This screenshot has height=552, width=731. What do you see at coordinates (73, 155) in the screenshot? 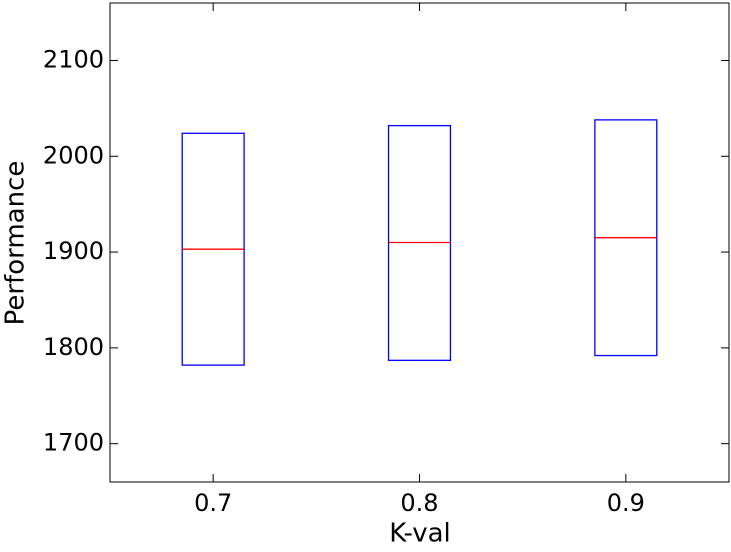
I see `y-tick-label: 2000` at bounding box center [73, 155].